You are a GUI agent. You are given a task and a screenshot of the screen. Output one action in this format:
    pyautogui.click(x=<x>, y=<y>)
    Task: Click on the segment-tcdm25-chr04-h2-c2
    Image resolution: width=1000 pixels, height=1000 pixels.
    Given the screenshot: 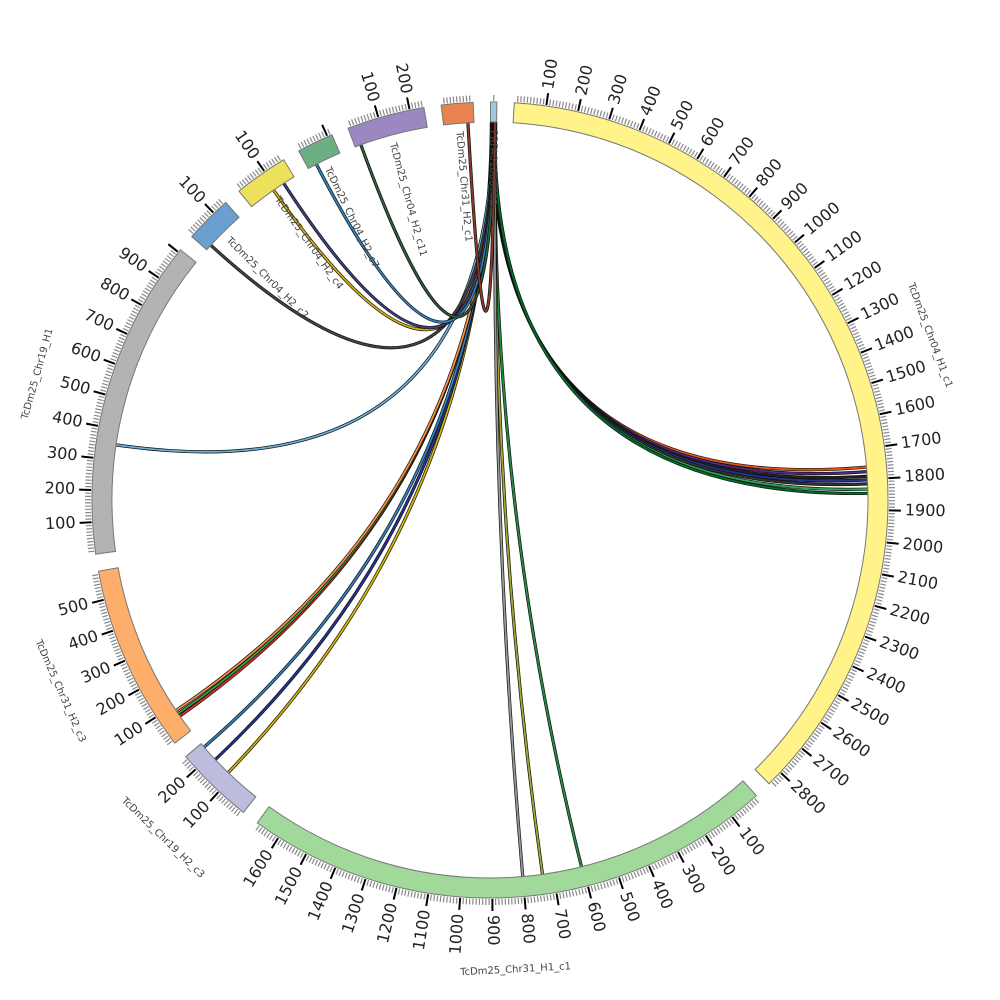 What is the action you would take?
    pyautogui.click(x=215, y=226)
    